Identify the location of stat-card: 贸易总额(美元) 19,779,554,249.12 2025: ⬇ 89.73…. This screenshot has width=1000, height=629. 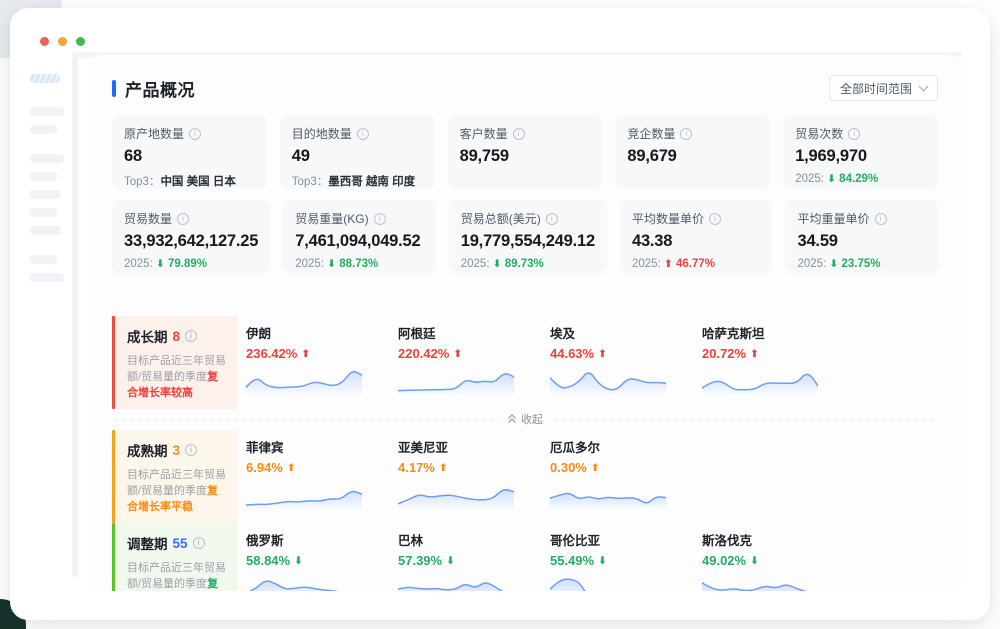
(527, 237).